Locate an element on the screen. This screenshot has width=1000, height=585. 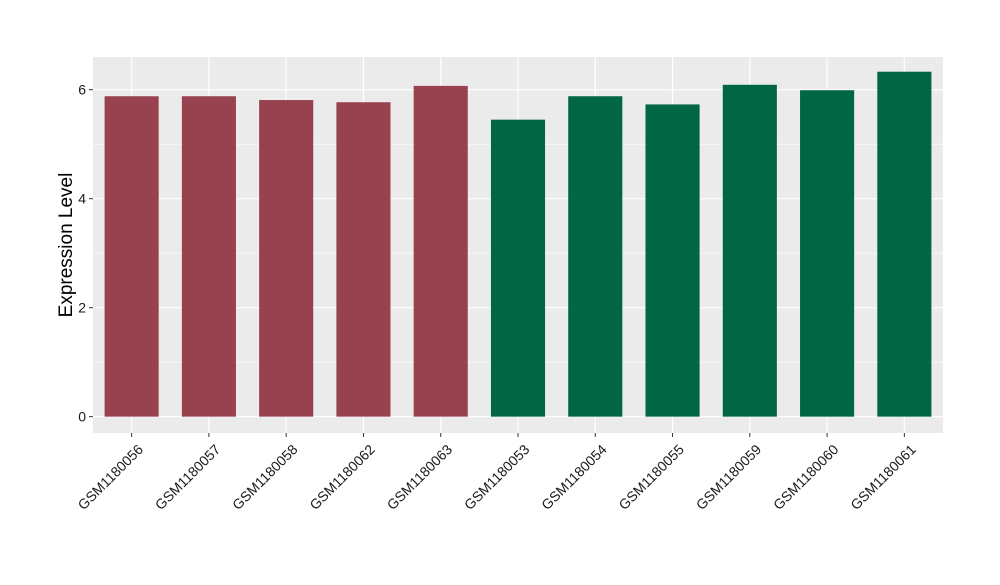
y-axis-title: Expression Level is located at coordinates (66, 245).